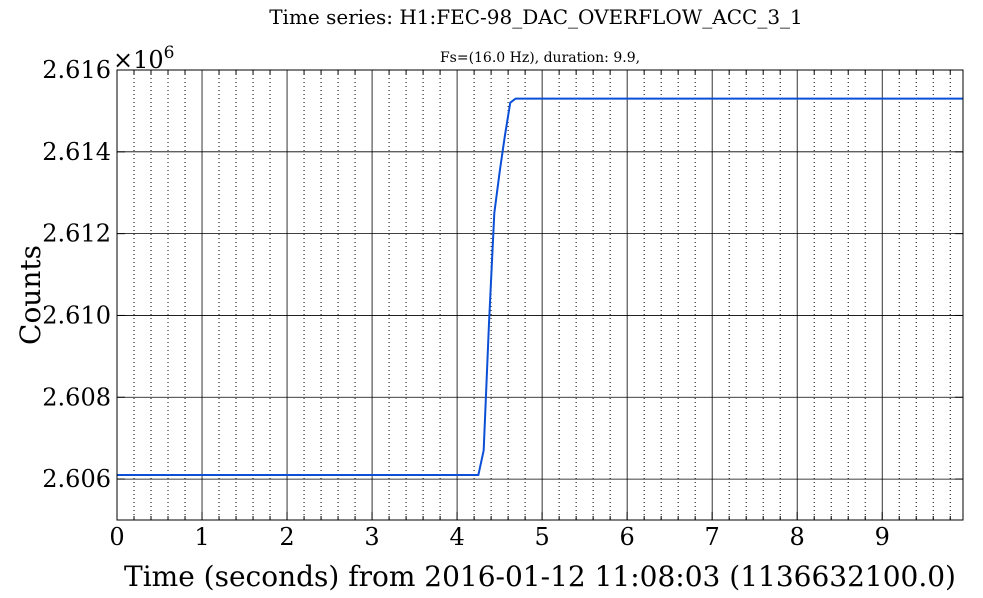  I want to click on x-tick-label: 7, so click(712, 537).